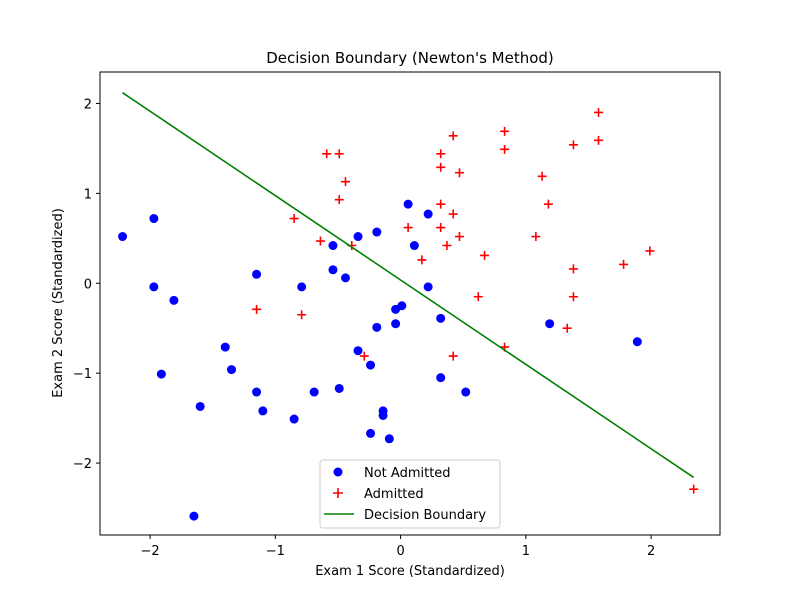 This screenshot has width=800, height=600. I want to click on x-tick-label: 2, so click(651, 551).